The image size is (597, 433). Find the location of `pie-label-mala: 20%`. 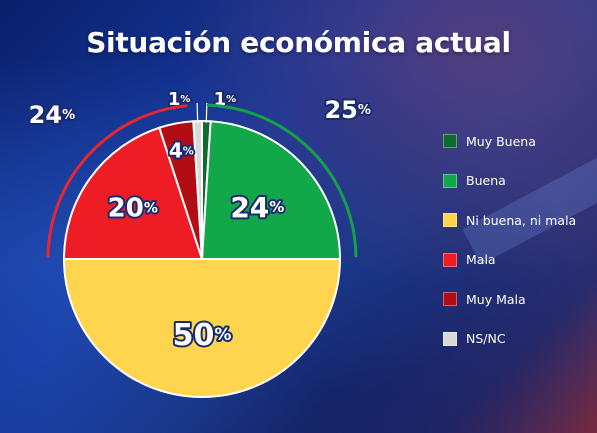

pie-label-mala: 20% is located at coordinates (133, 209).